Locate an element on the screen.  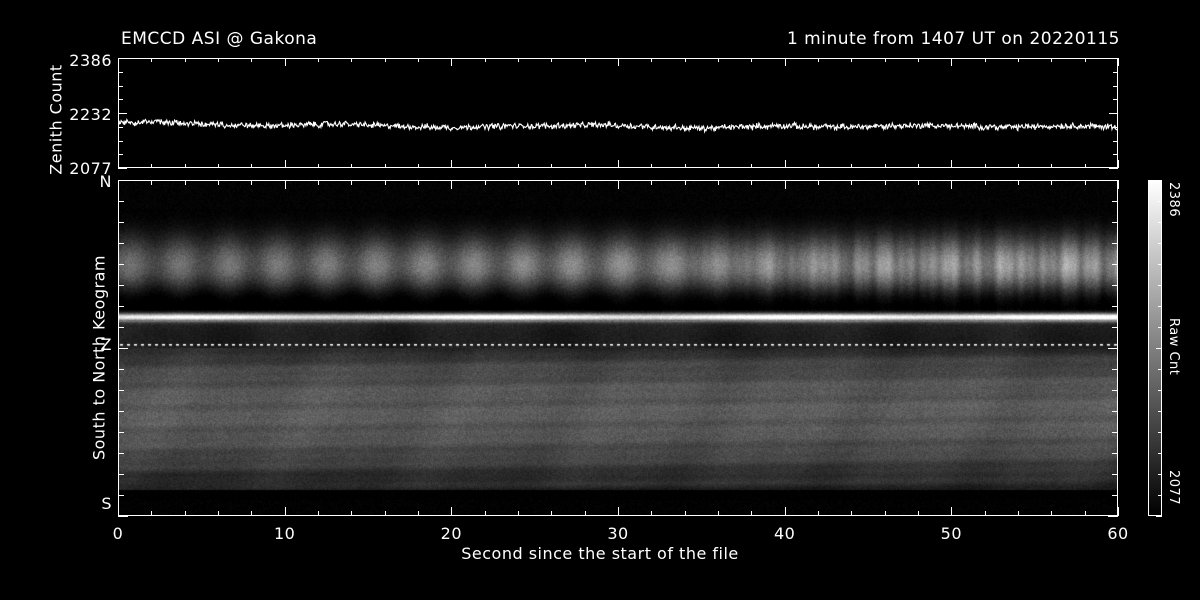
zenith-y-minor-tick-right is located at coordinates (1115, 141).